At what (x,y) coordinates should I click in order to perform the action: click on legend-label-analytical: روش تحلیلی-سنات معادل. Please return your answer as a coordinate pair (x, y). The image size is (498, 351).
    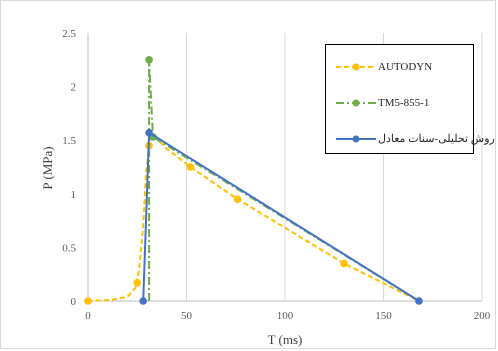
    Looking at the image, I should click on (436, 139).